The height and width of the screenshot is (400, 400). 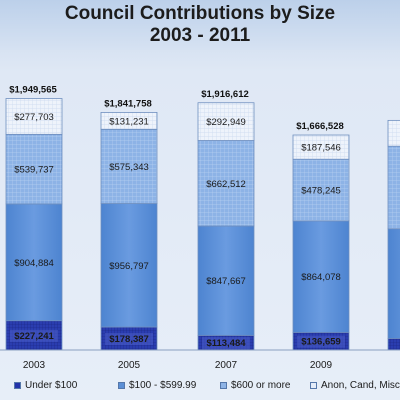 I want to click on segment-value-label: $539,737, so click(x=34, y=170).